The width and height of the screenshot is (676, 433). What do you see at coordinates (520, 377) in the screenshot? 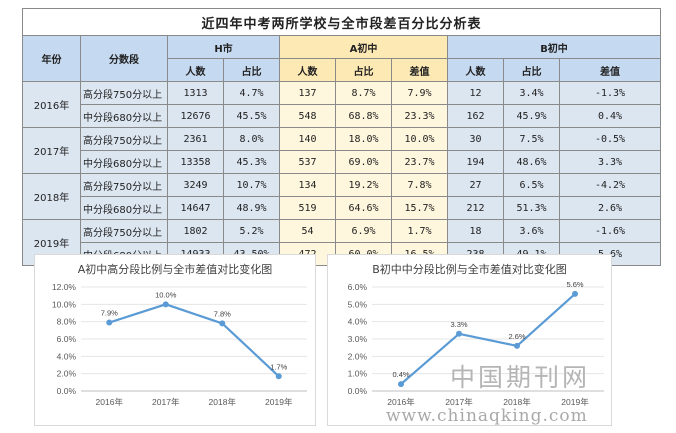
I see `watermark-cn: 中国期刊网` at bounding box center [520, 377].